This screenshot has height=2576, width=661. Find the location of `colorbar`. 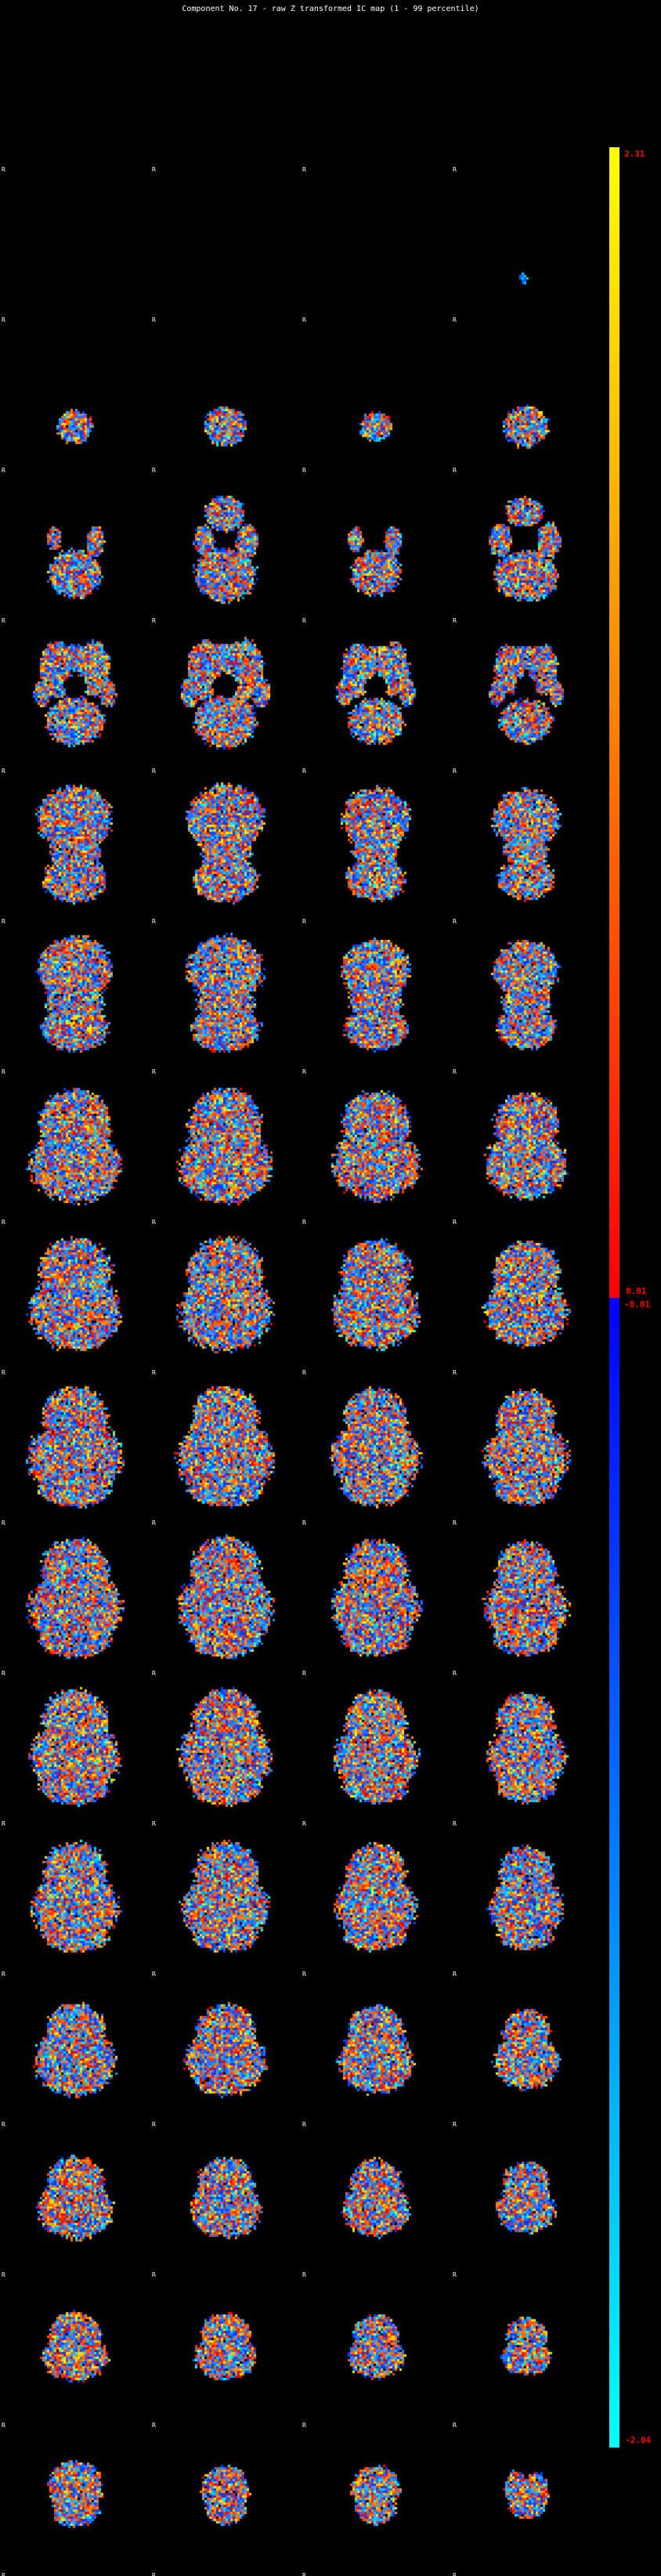

colorbar is located at coordinates (614, 1297).